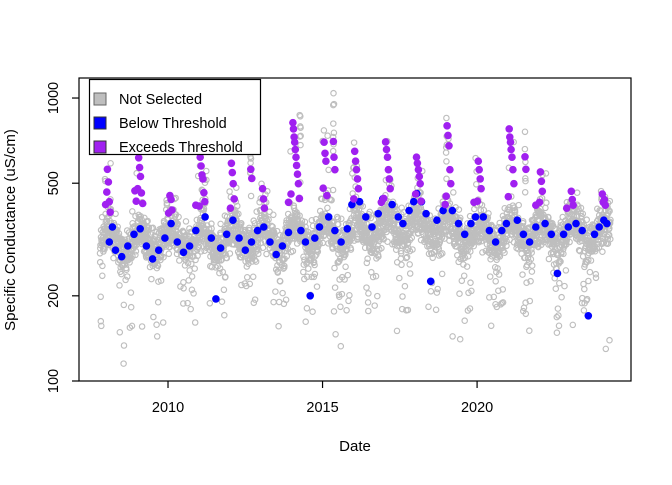 The height and width of the screenshot is (485, 672). What do you see at coordinates (477, 408) in the screenshot?
I see `x-tick-label: 2020` at bounding box center [477, 408].